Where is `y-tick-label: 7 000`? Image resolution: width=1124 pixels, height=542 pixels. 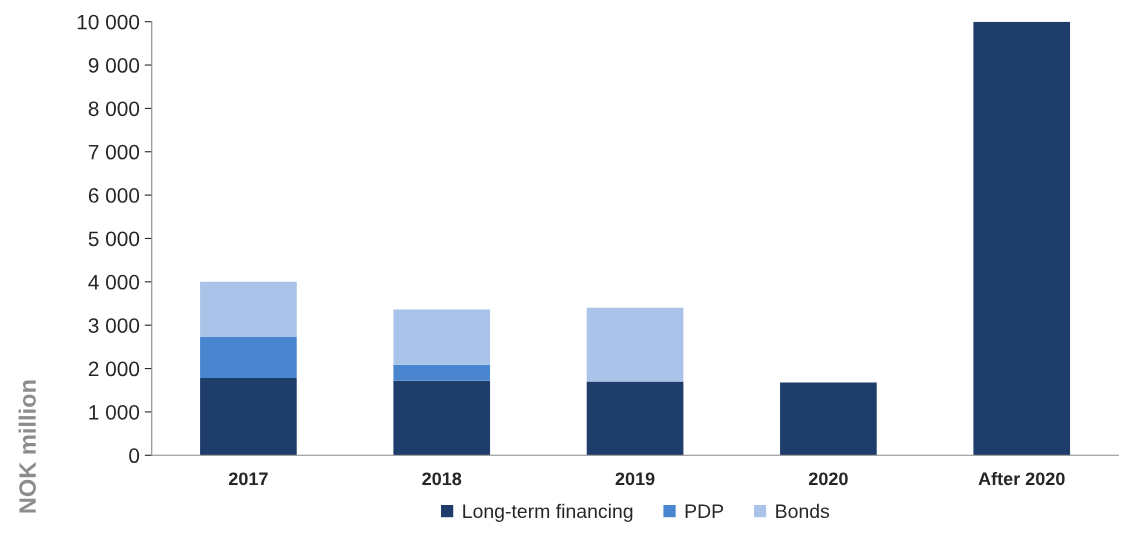
y-tick-label: 7 000 is located at coordinates (114, 152).